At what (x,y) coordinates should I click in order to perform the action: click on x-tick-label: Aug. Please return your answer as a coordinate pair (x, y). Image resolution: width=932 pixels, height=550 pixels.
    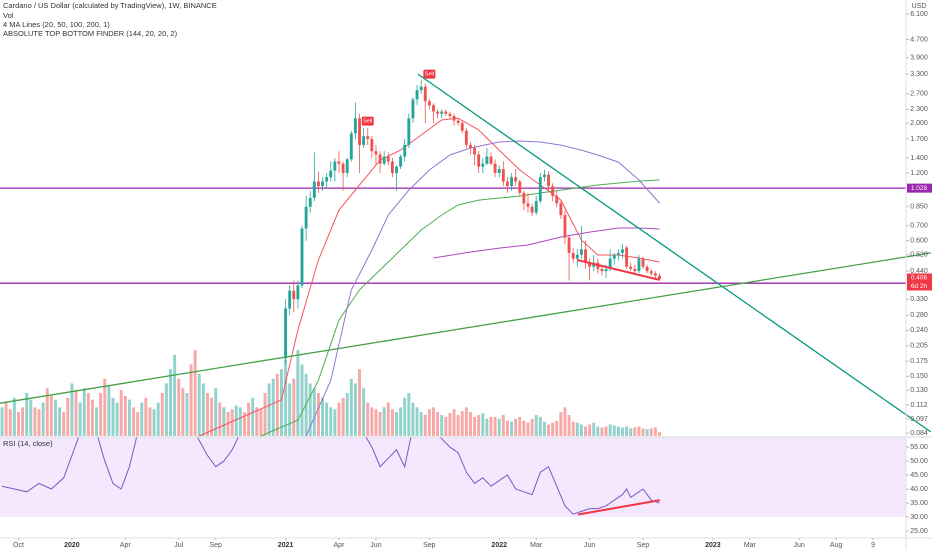
    Looking at the image, I should click on (836, 545).